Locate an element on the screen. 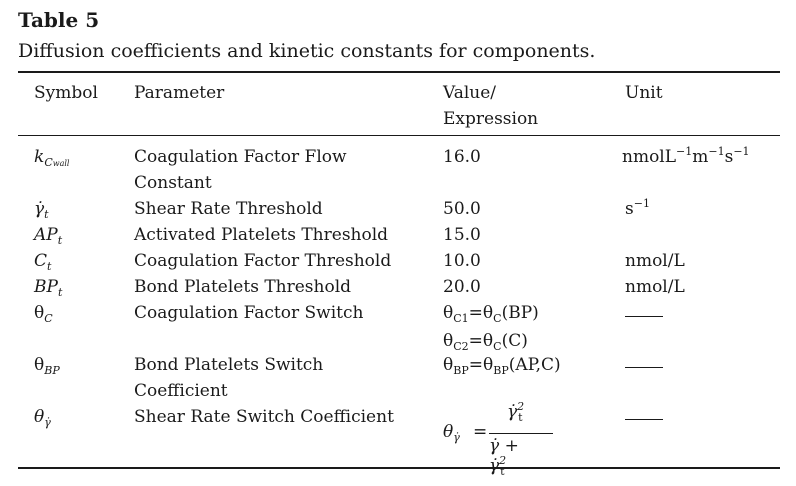 This screenshot has width=796, height=486. symbol-c-t: Ct is located at coordinates (43, 262).